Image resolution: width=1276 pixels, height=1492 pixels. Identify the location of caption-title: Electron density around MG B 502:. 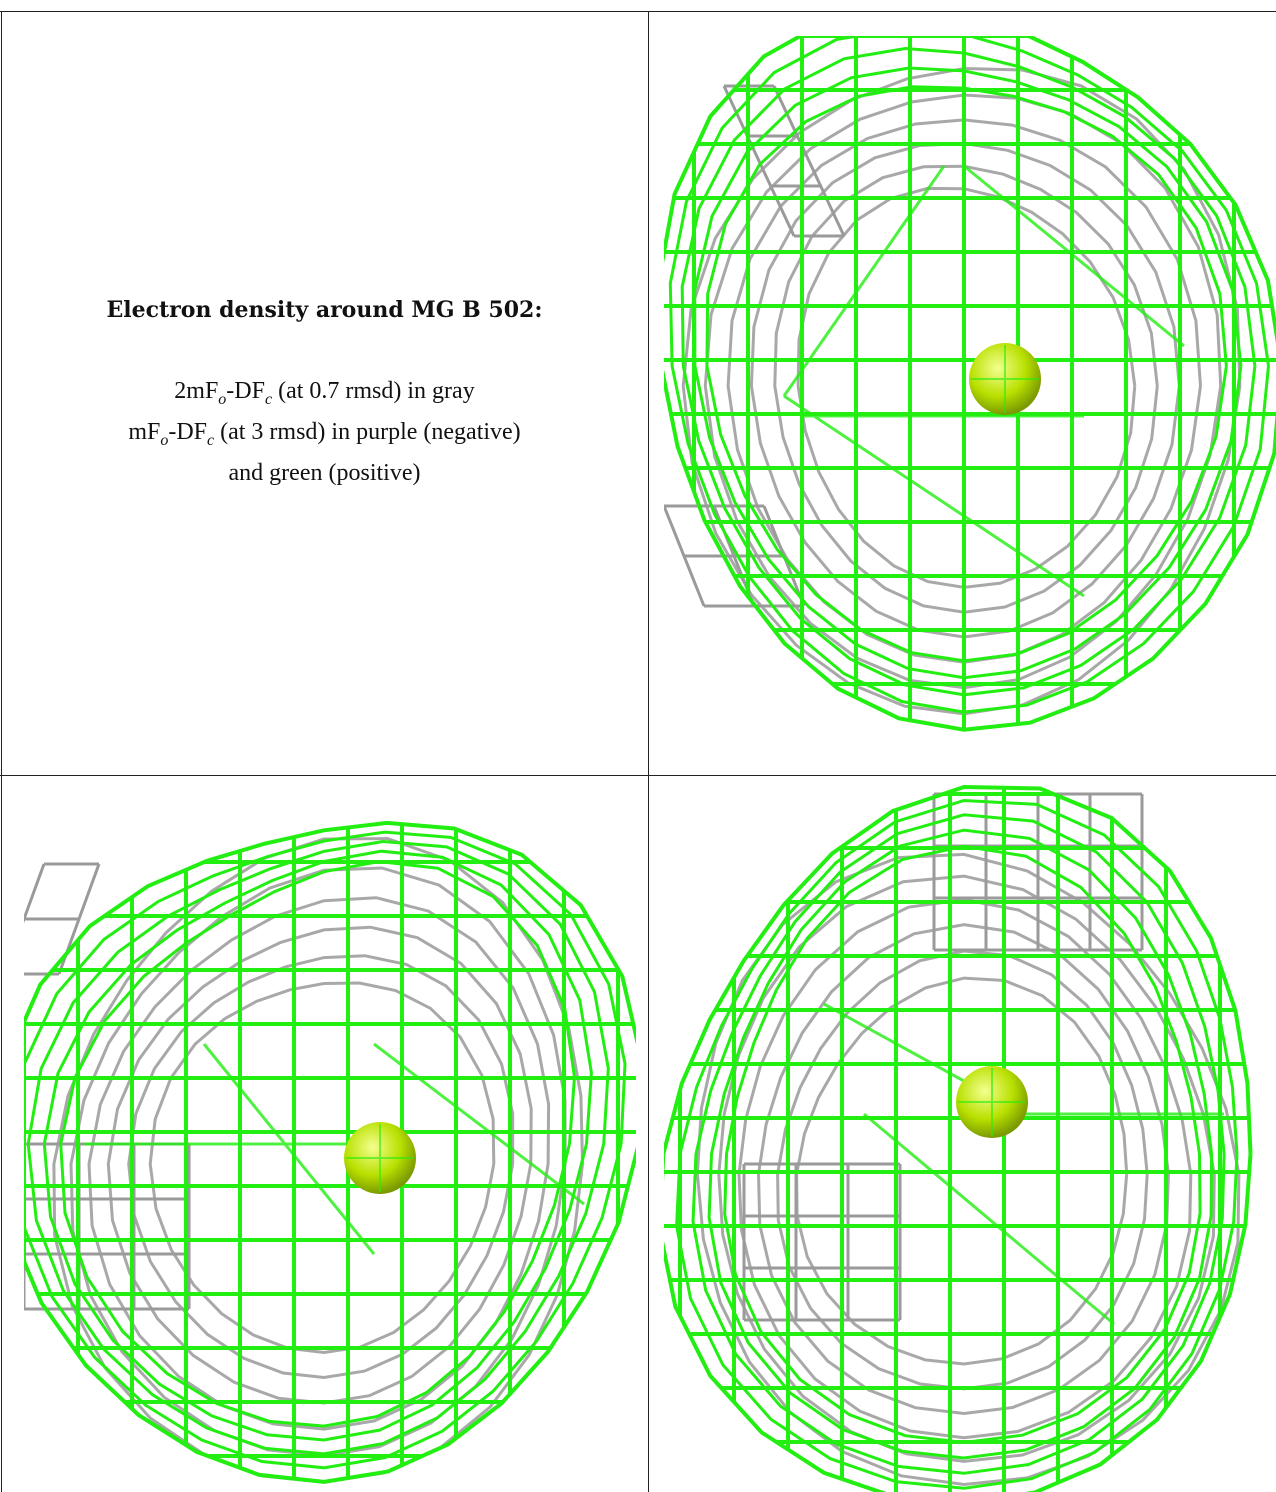
(324, 310).